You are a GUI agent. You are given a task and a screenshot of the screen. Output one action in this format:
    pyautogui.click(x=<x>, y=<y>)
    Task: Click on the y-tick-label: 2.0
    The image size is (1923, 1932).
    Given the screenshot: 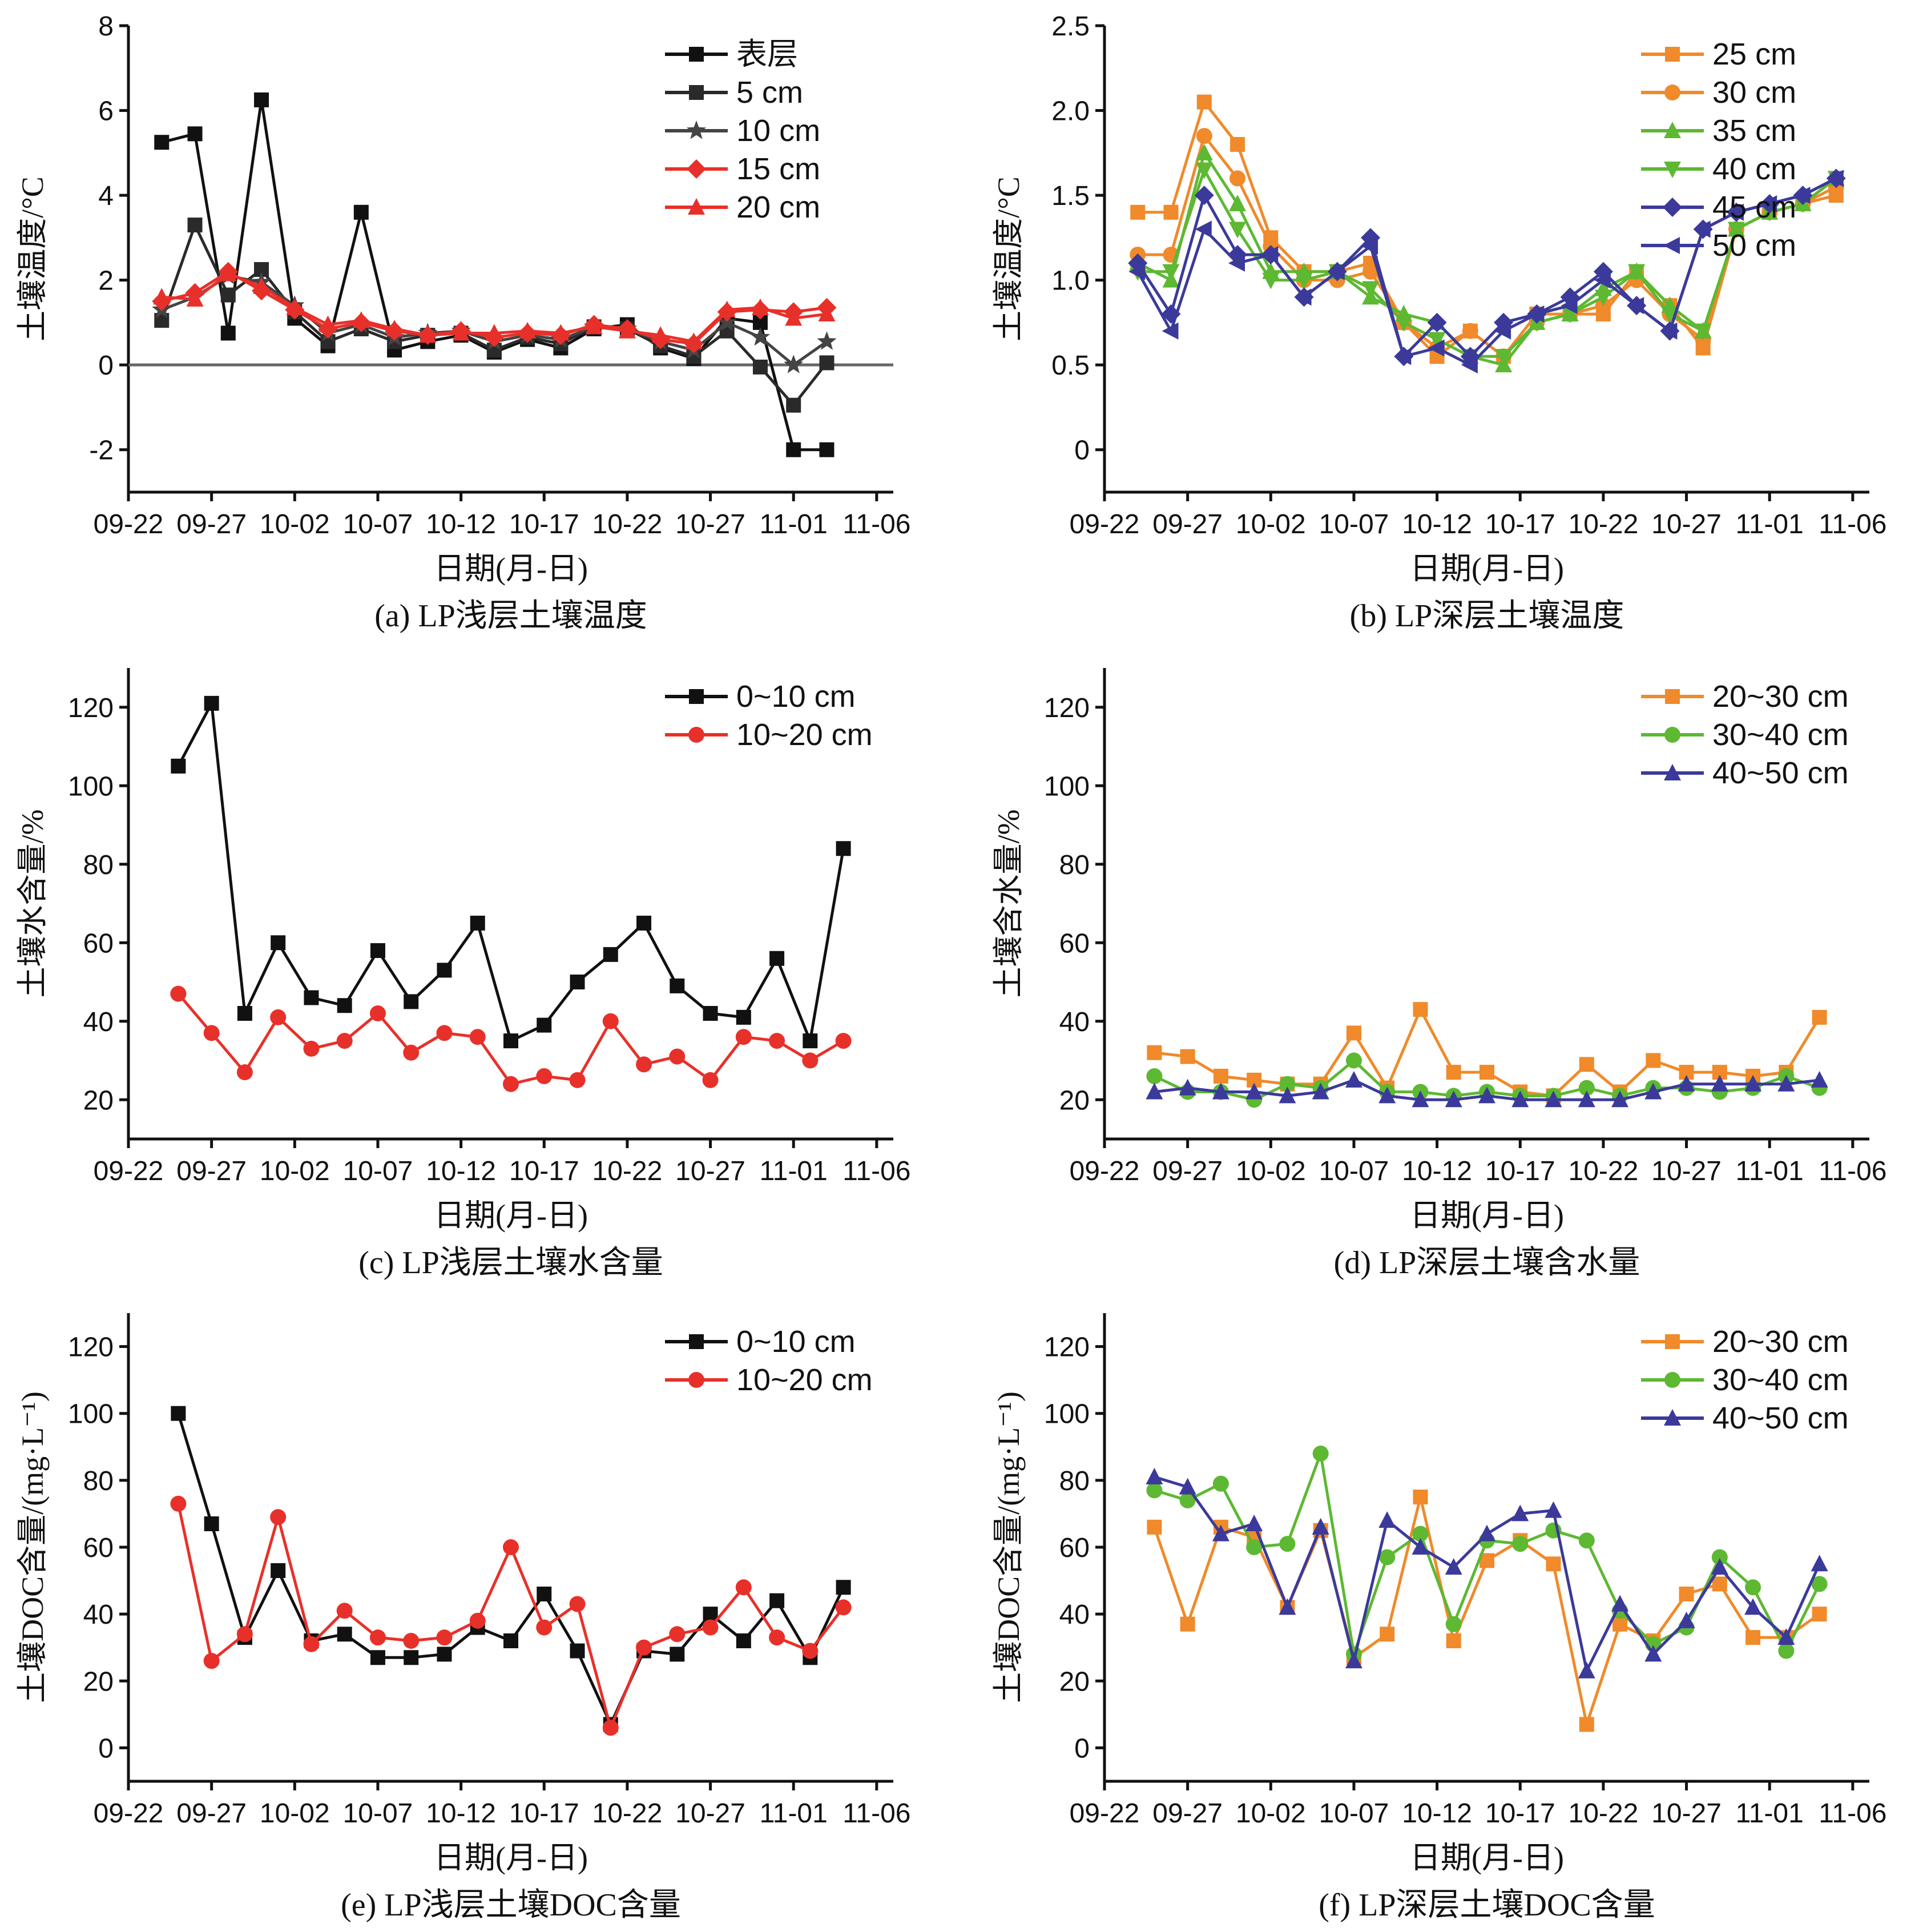 What is the action you would take?
    pyautogui.click(x=1070, y=111)
    